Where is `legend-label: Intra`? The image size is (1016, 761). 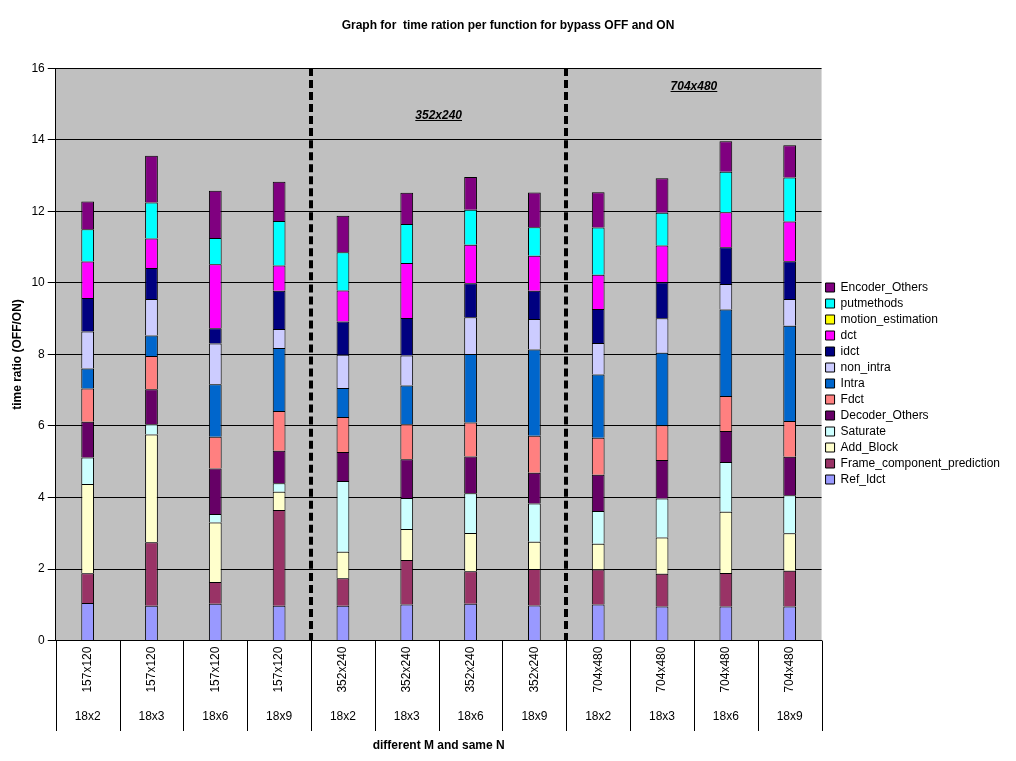 legend-label: Intra is located at coordinates (852, 382).